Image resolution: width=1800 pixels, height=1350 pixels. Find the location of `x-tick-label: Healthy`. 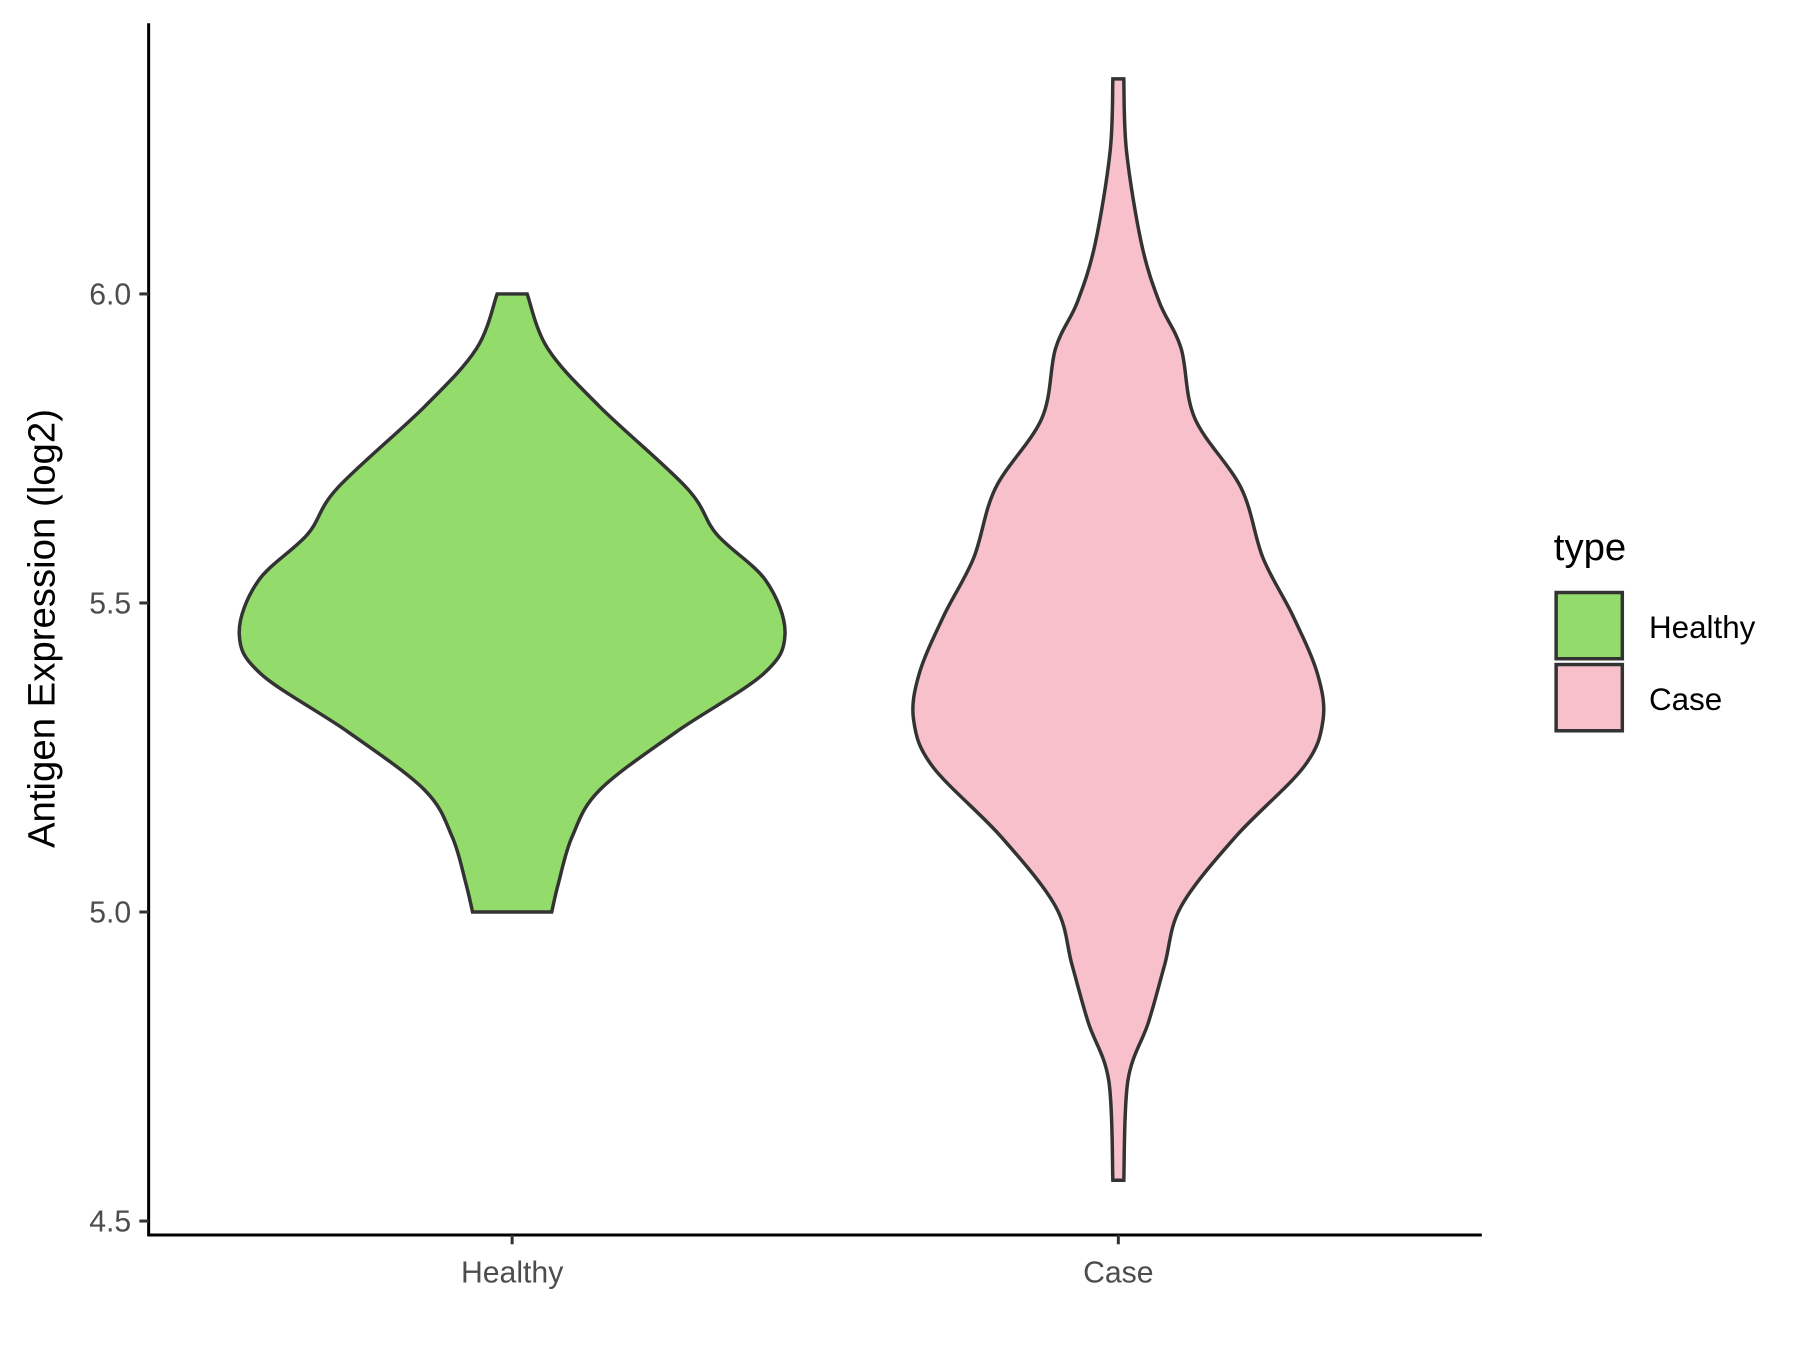

x-tick-label: Healthy is located at coordinates (512, 1273).